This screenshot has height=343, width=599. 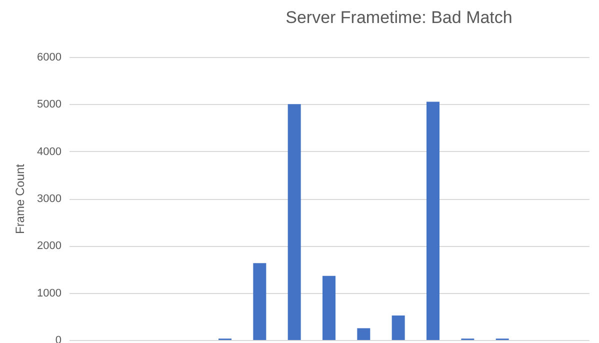 I want to click on y-tick-label: 4000, so click(x=49, y=152).